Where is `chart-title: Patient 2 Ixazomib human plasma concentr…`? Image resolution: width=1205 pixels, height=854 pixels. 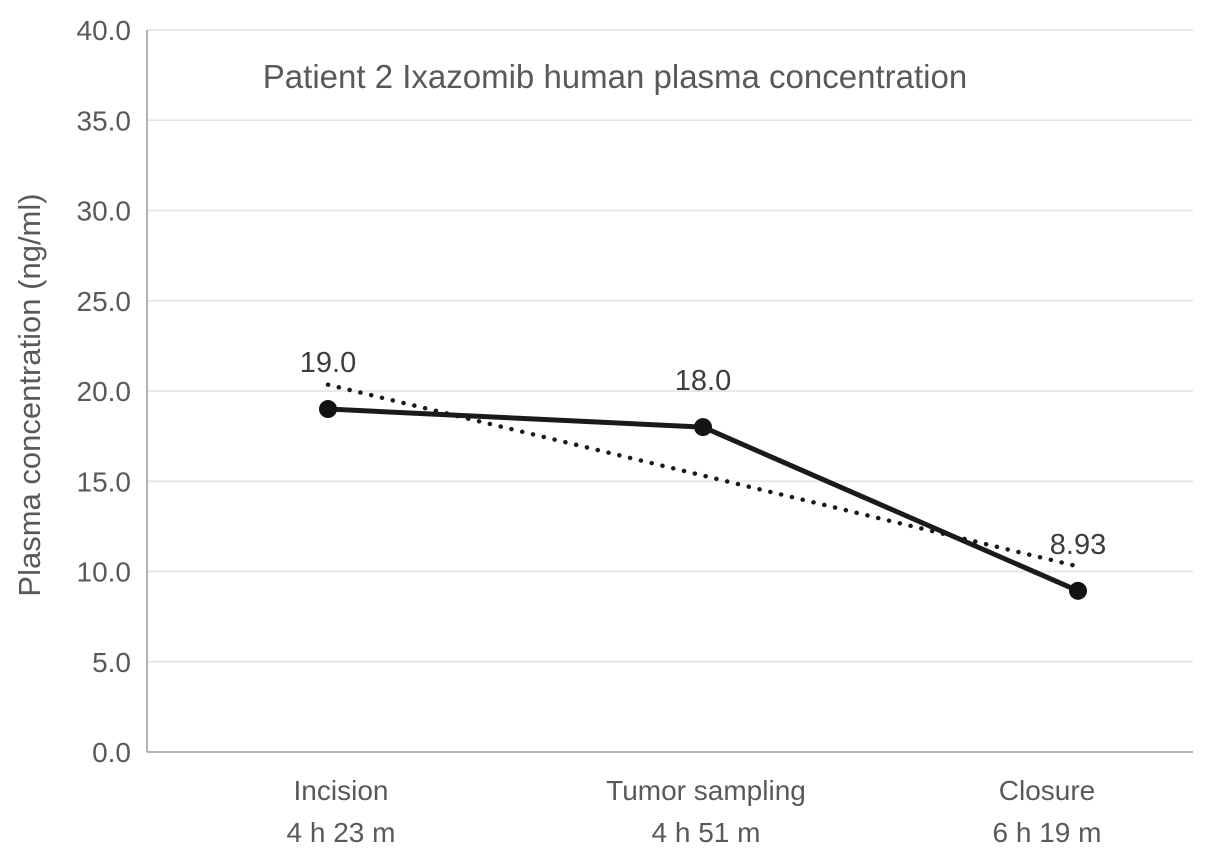 chart-title: Patient 2 Ixazomib human plasma concentr… is located at coordinates (615, 76).